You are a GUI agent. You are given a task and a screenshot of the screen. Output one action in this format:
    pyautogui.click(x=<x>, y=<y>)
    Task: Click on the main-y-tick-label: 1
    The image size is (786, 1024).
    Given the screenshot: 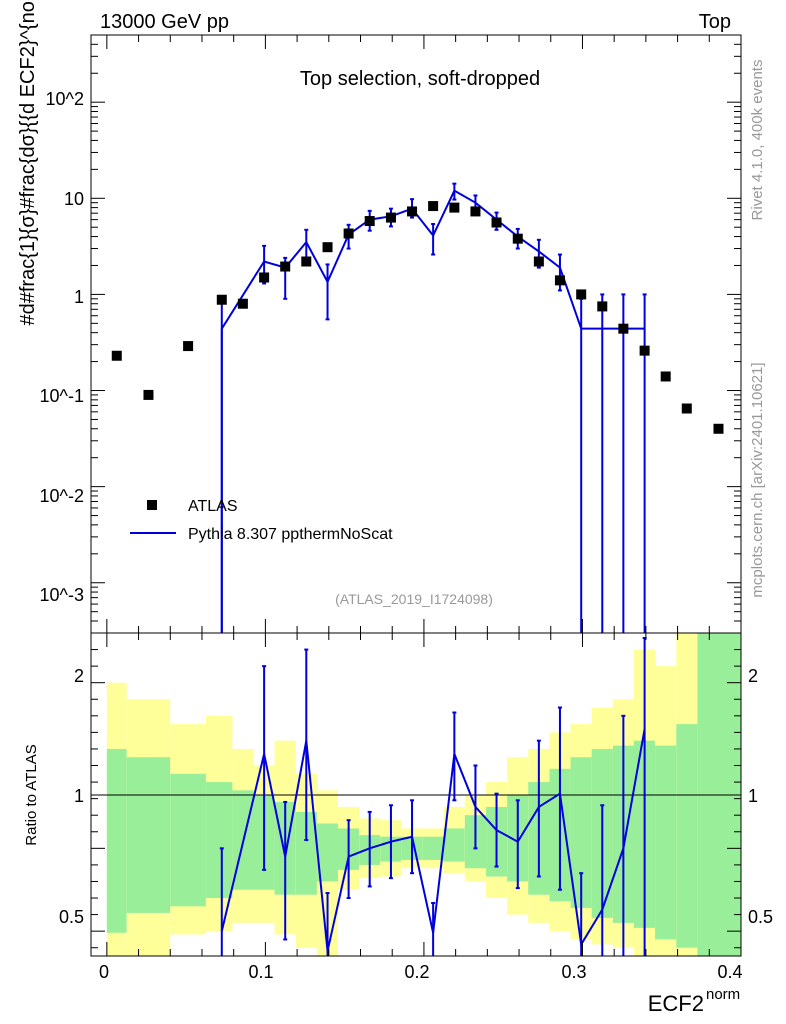 What is the action you would take?
    pyautogui.click(x=79, y=297)
    